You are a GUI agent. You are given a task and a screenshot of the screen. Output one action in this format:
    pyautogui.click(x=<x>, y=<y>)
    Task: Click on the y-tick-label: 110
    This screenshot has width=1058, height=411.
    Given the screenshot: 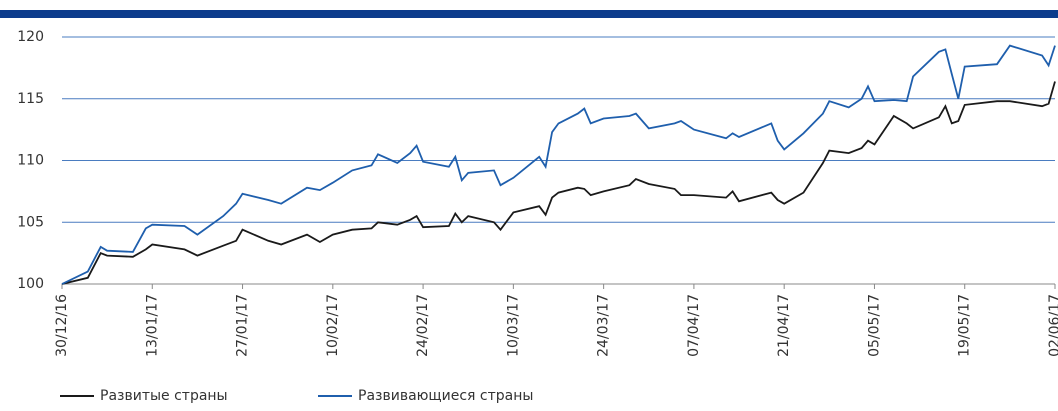 What is the action you would take?
    pyautogui.click(x=30, y=161)
    